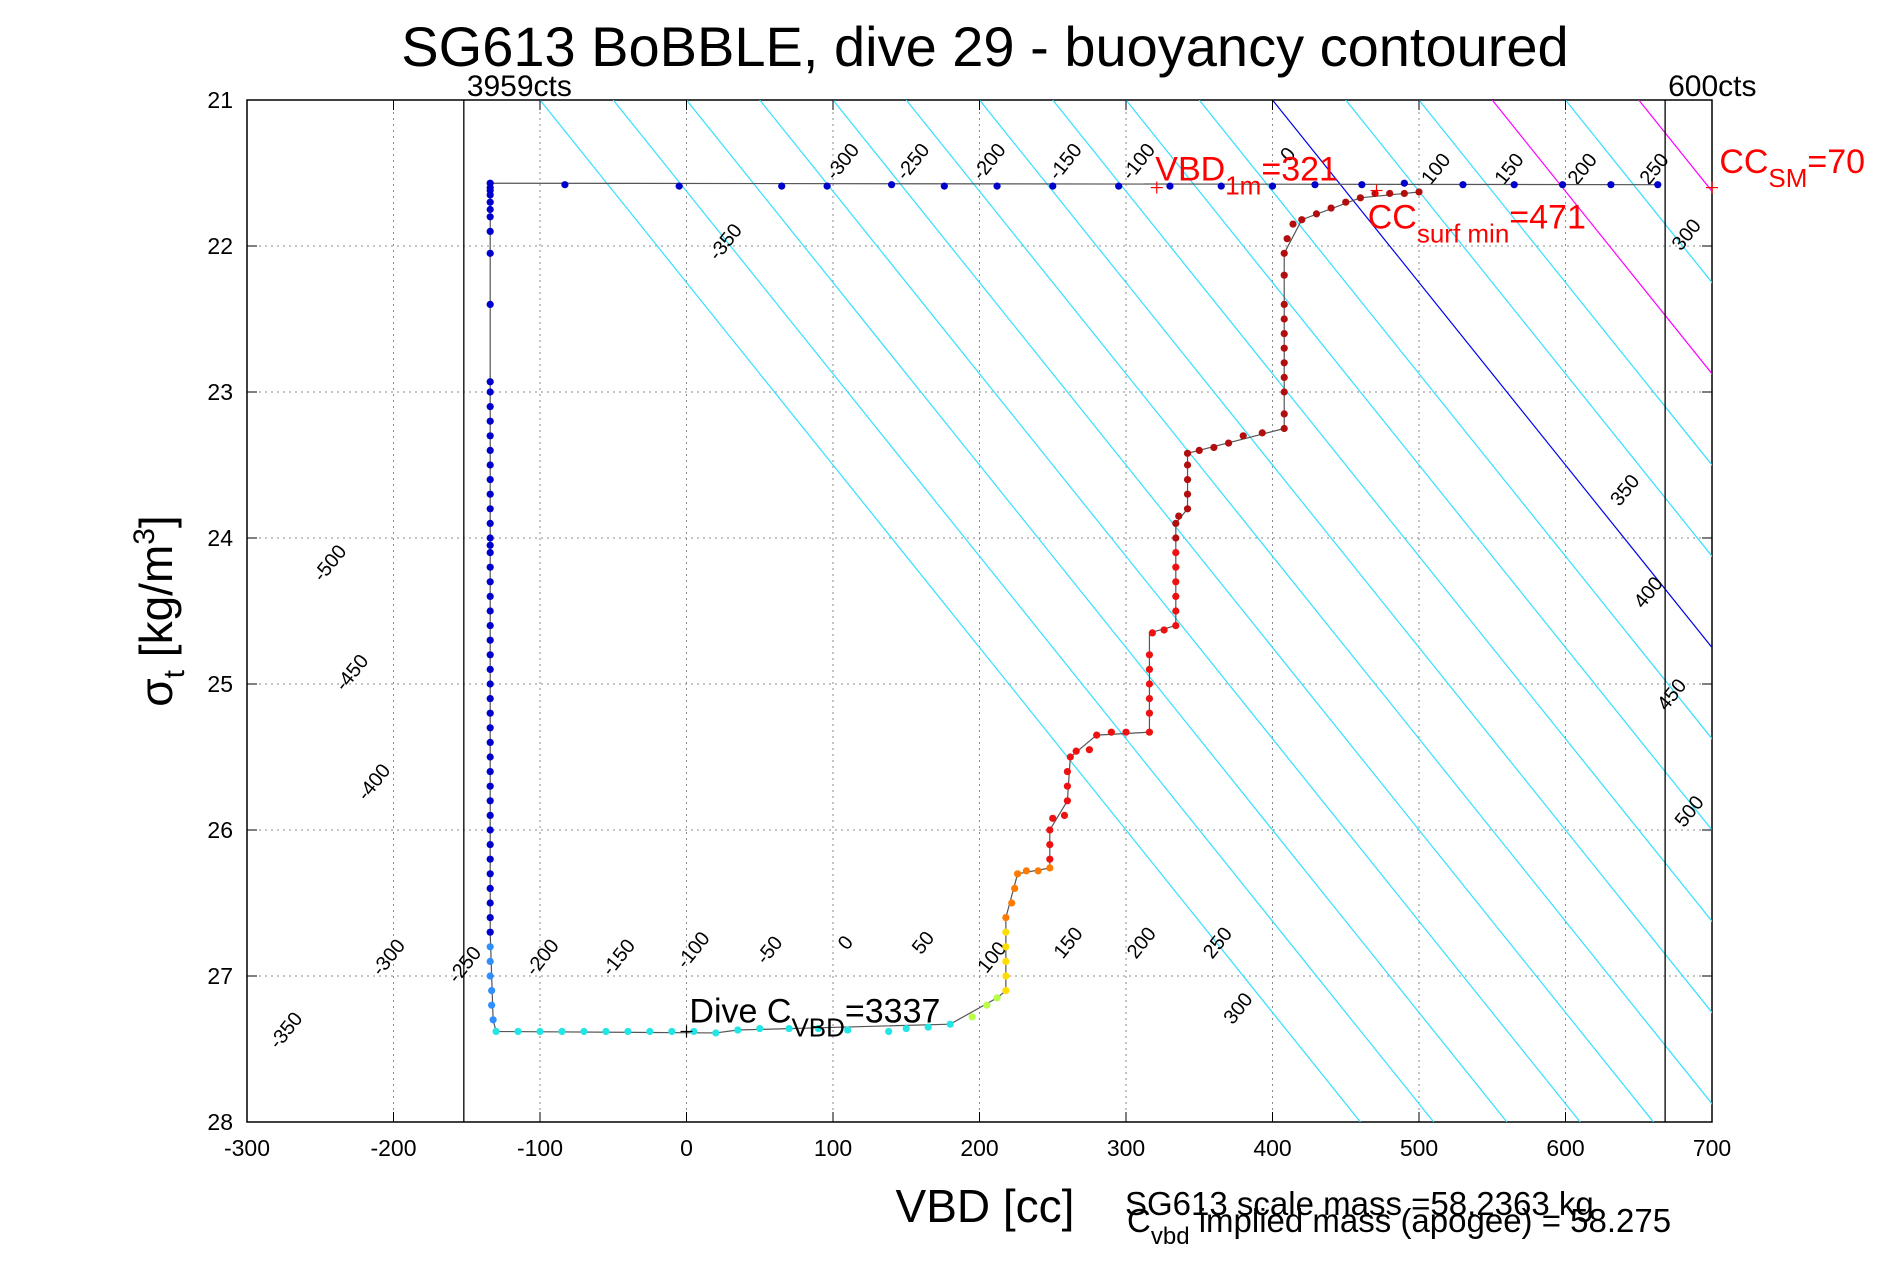 The height and width of the screenshot is (1262, 1891). What do you see at coordinates (220, 538) in the screenshot?
I see `y-tick-label: 24` at bounding box center [220, 538].